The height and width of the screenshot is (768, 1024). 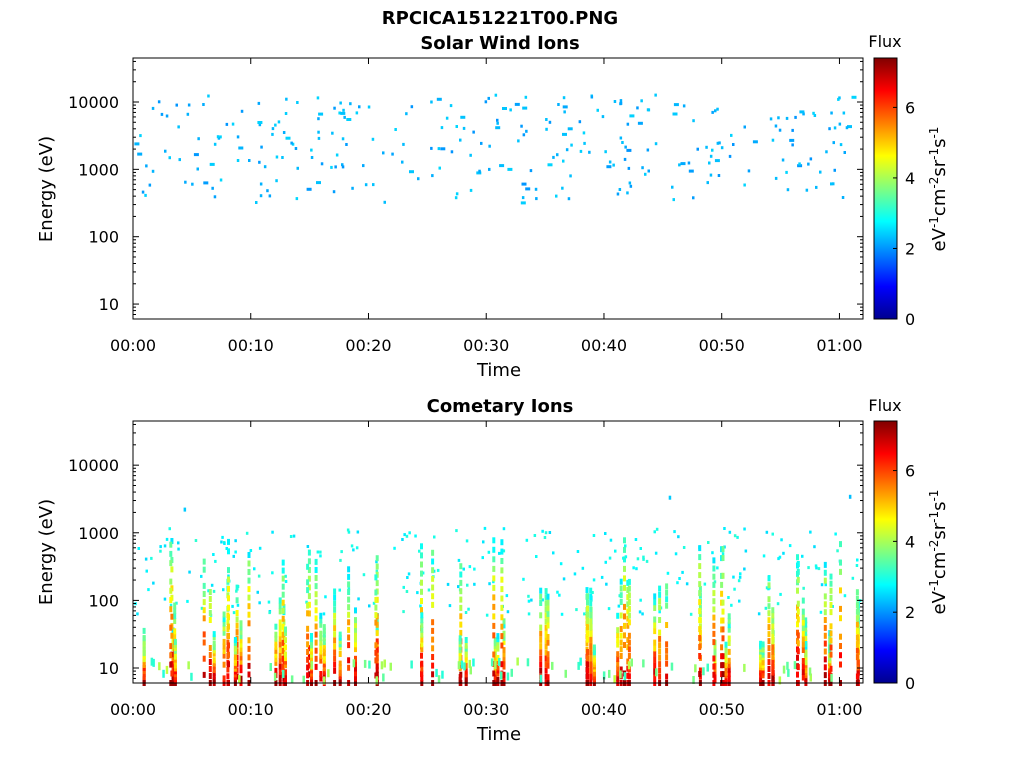 I want to click on colorbar-cometary: Flux 0 2 4 6 eV-1cm-2sr-1s-1, so click(x=909, y=544).